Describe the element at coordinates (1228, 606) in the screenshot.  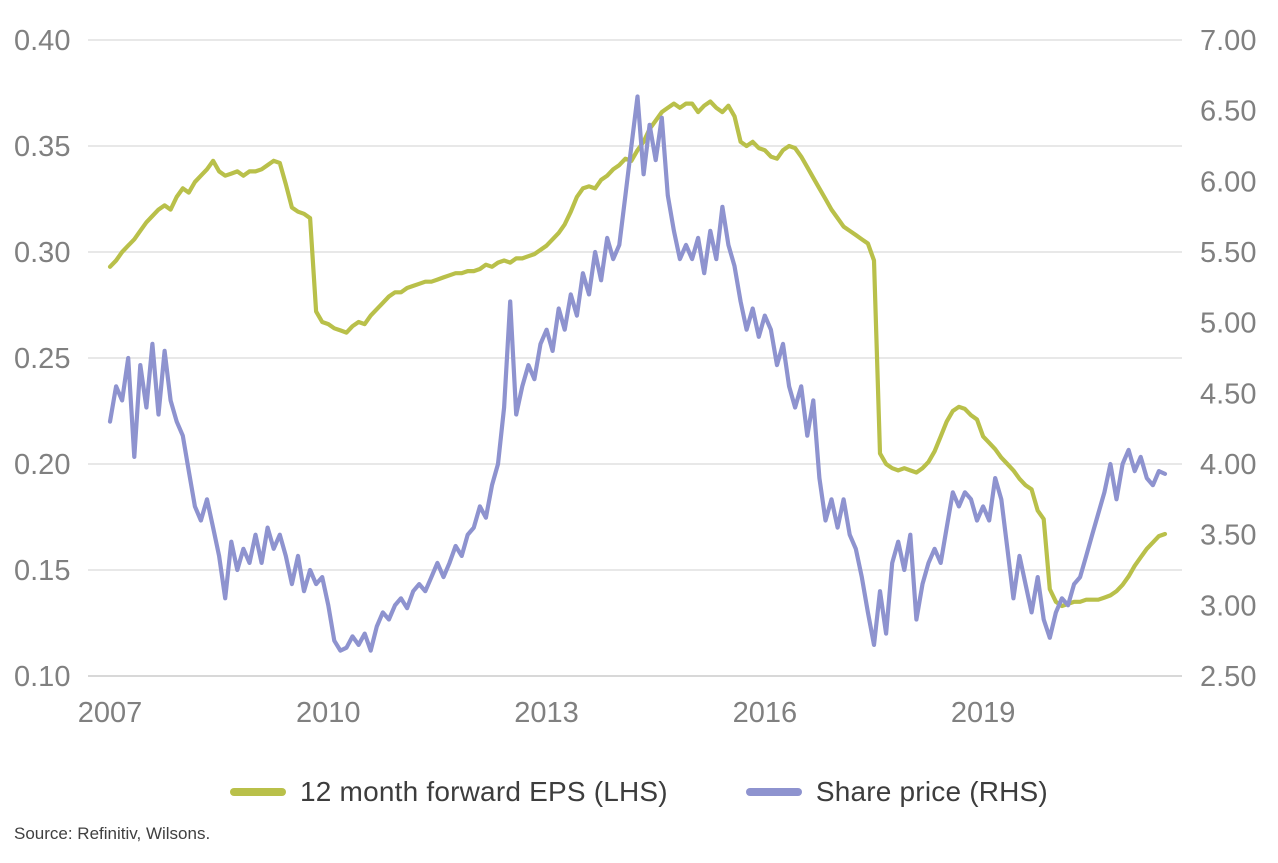
I see `y-axis-label-right: 3.00` at that location.